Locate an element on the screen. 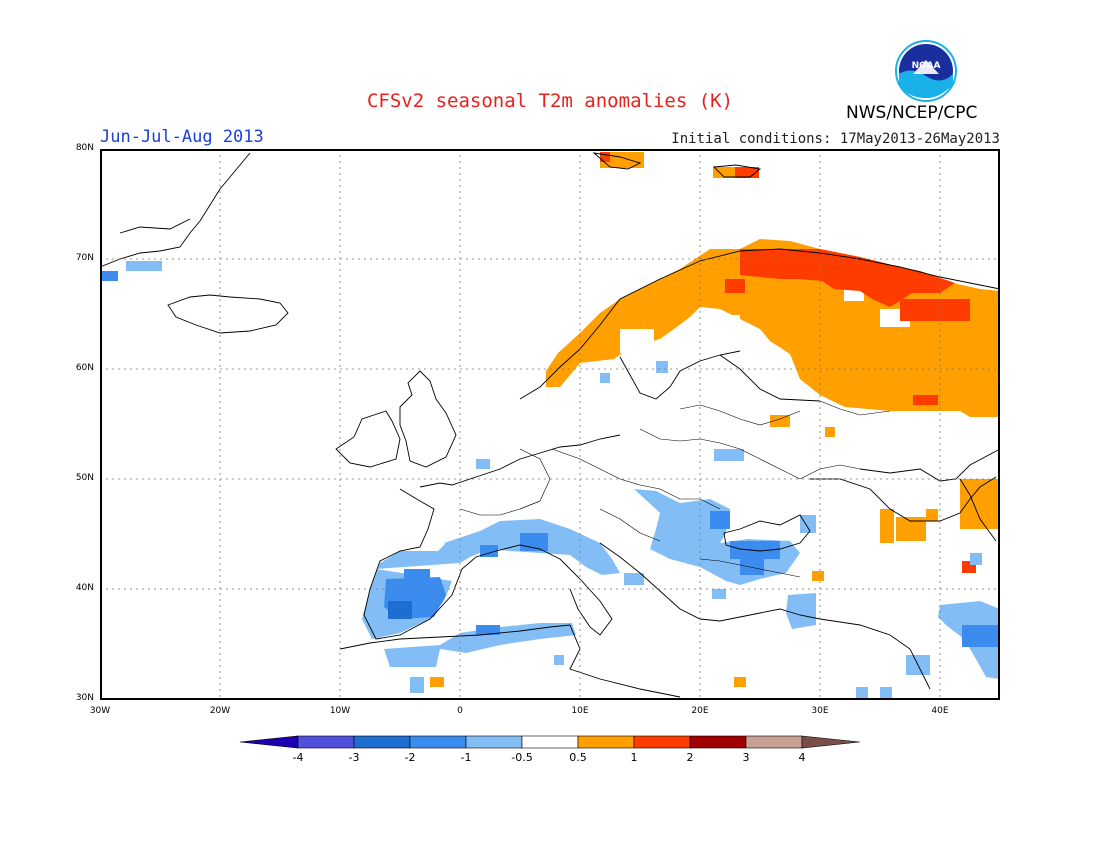 The height and width of the screenshot is (850, 1100). colorbar-tick-label: 4 is located at coordinates (802, 757).